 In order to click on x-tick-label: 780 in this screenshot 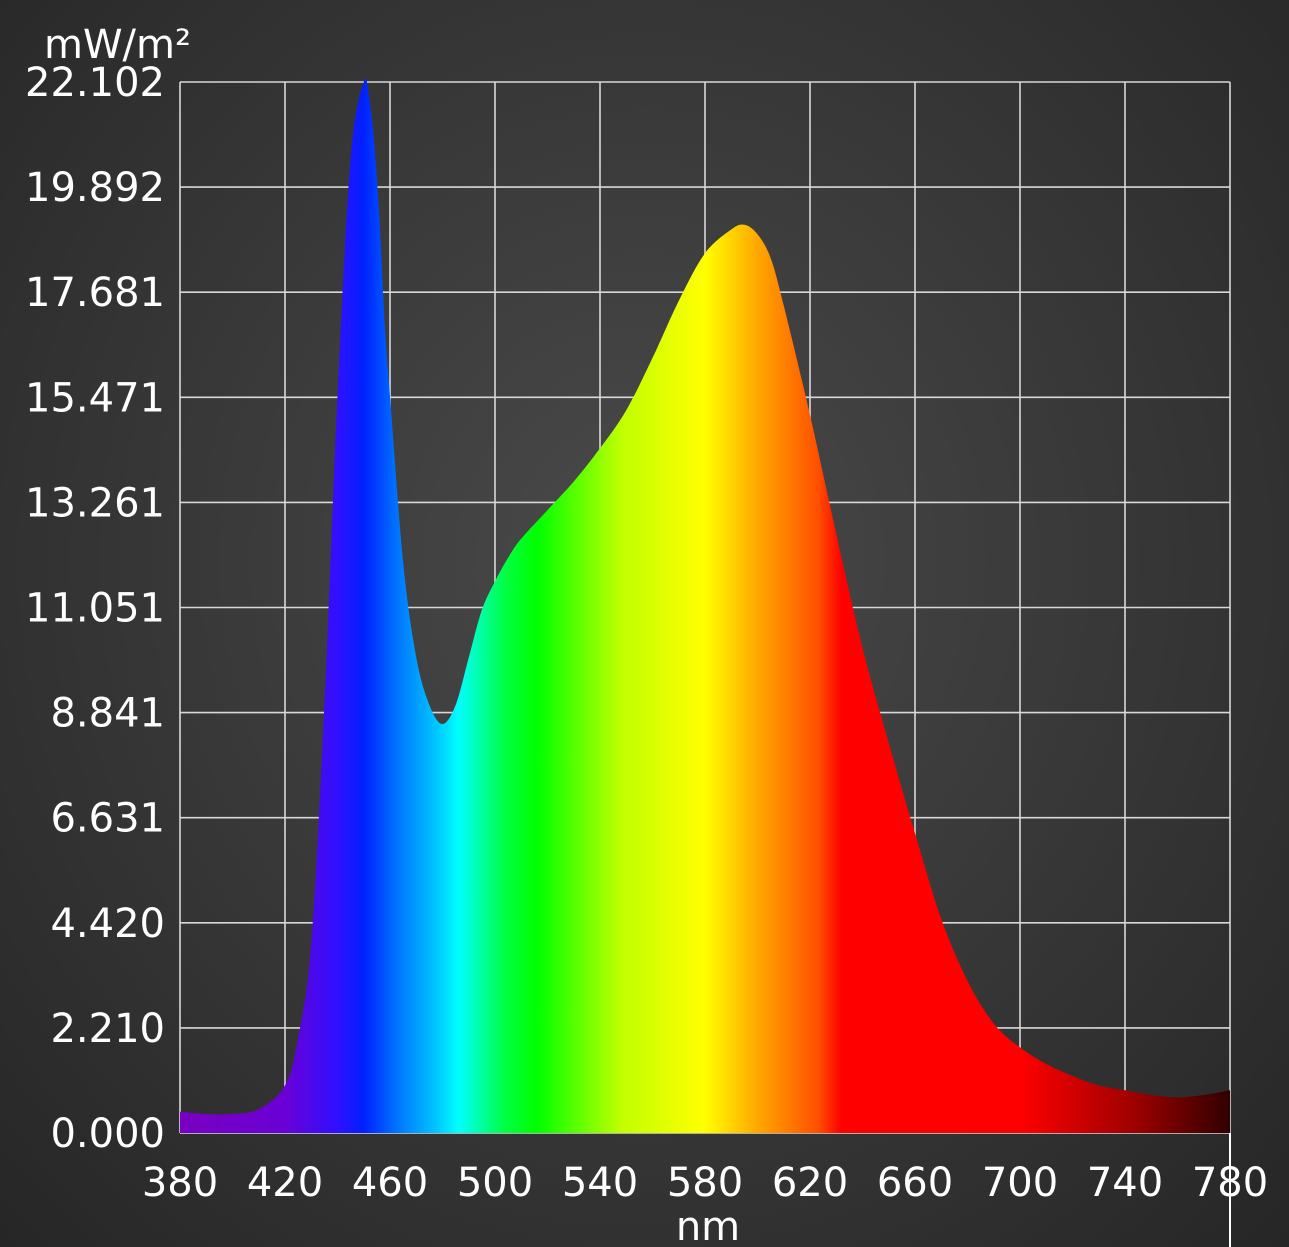, I will do `click(1230, 1183)`.